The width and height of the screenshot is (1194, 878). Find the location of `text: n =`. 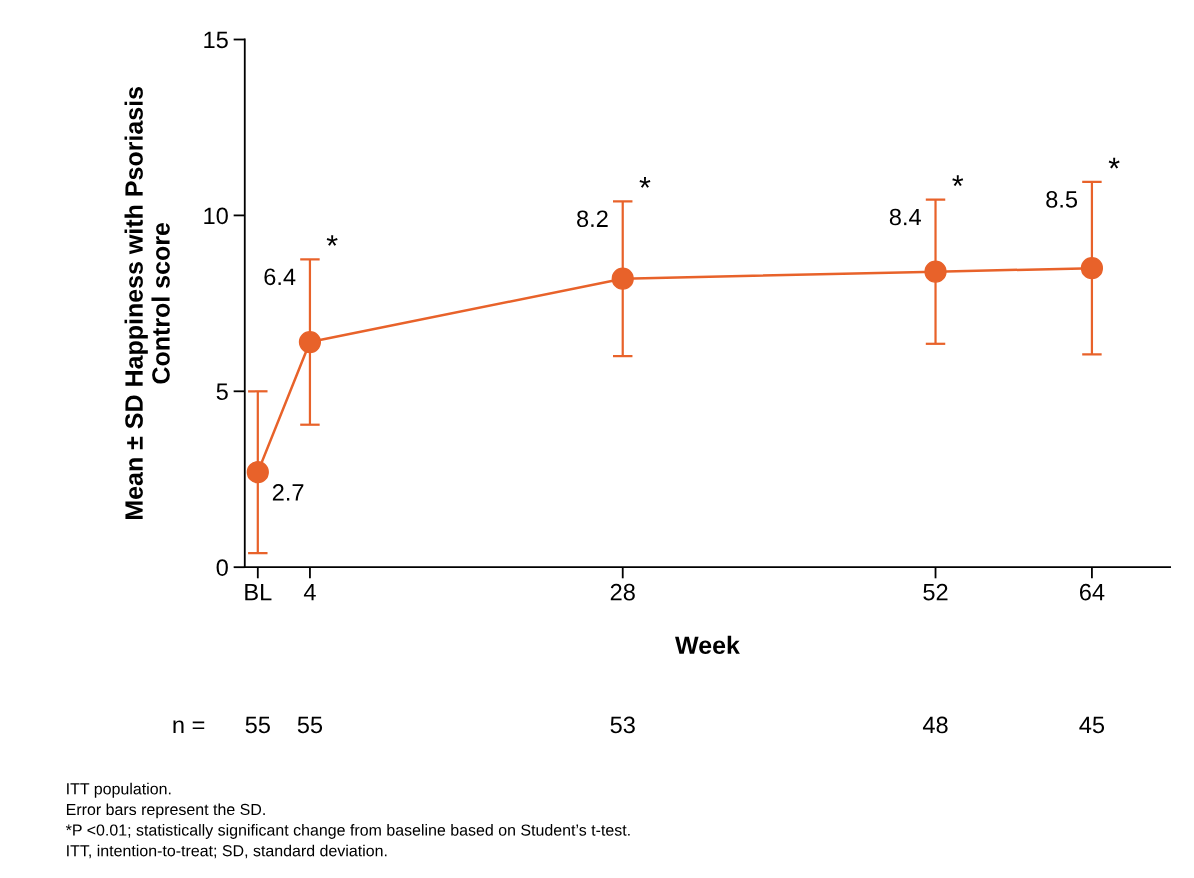

text: n = is located at coordinates (189, 727).